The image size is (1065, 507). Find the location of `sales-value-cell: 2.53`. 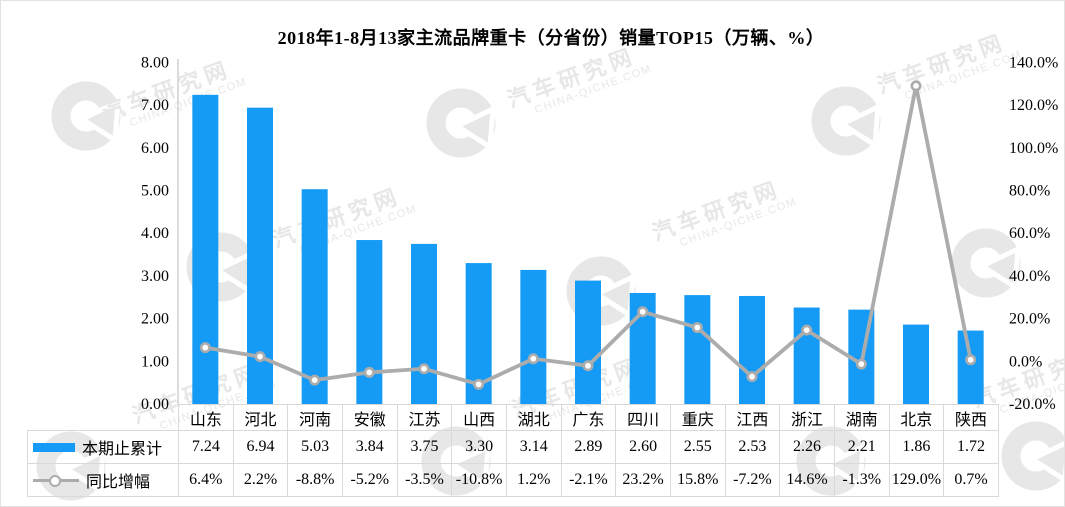

sales-value-cell: 2.53 is located at coordinates (752, 447).